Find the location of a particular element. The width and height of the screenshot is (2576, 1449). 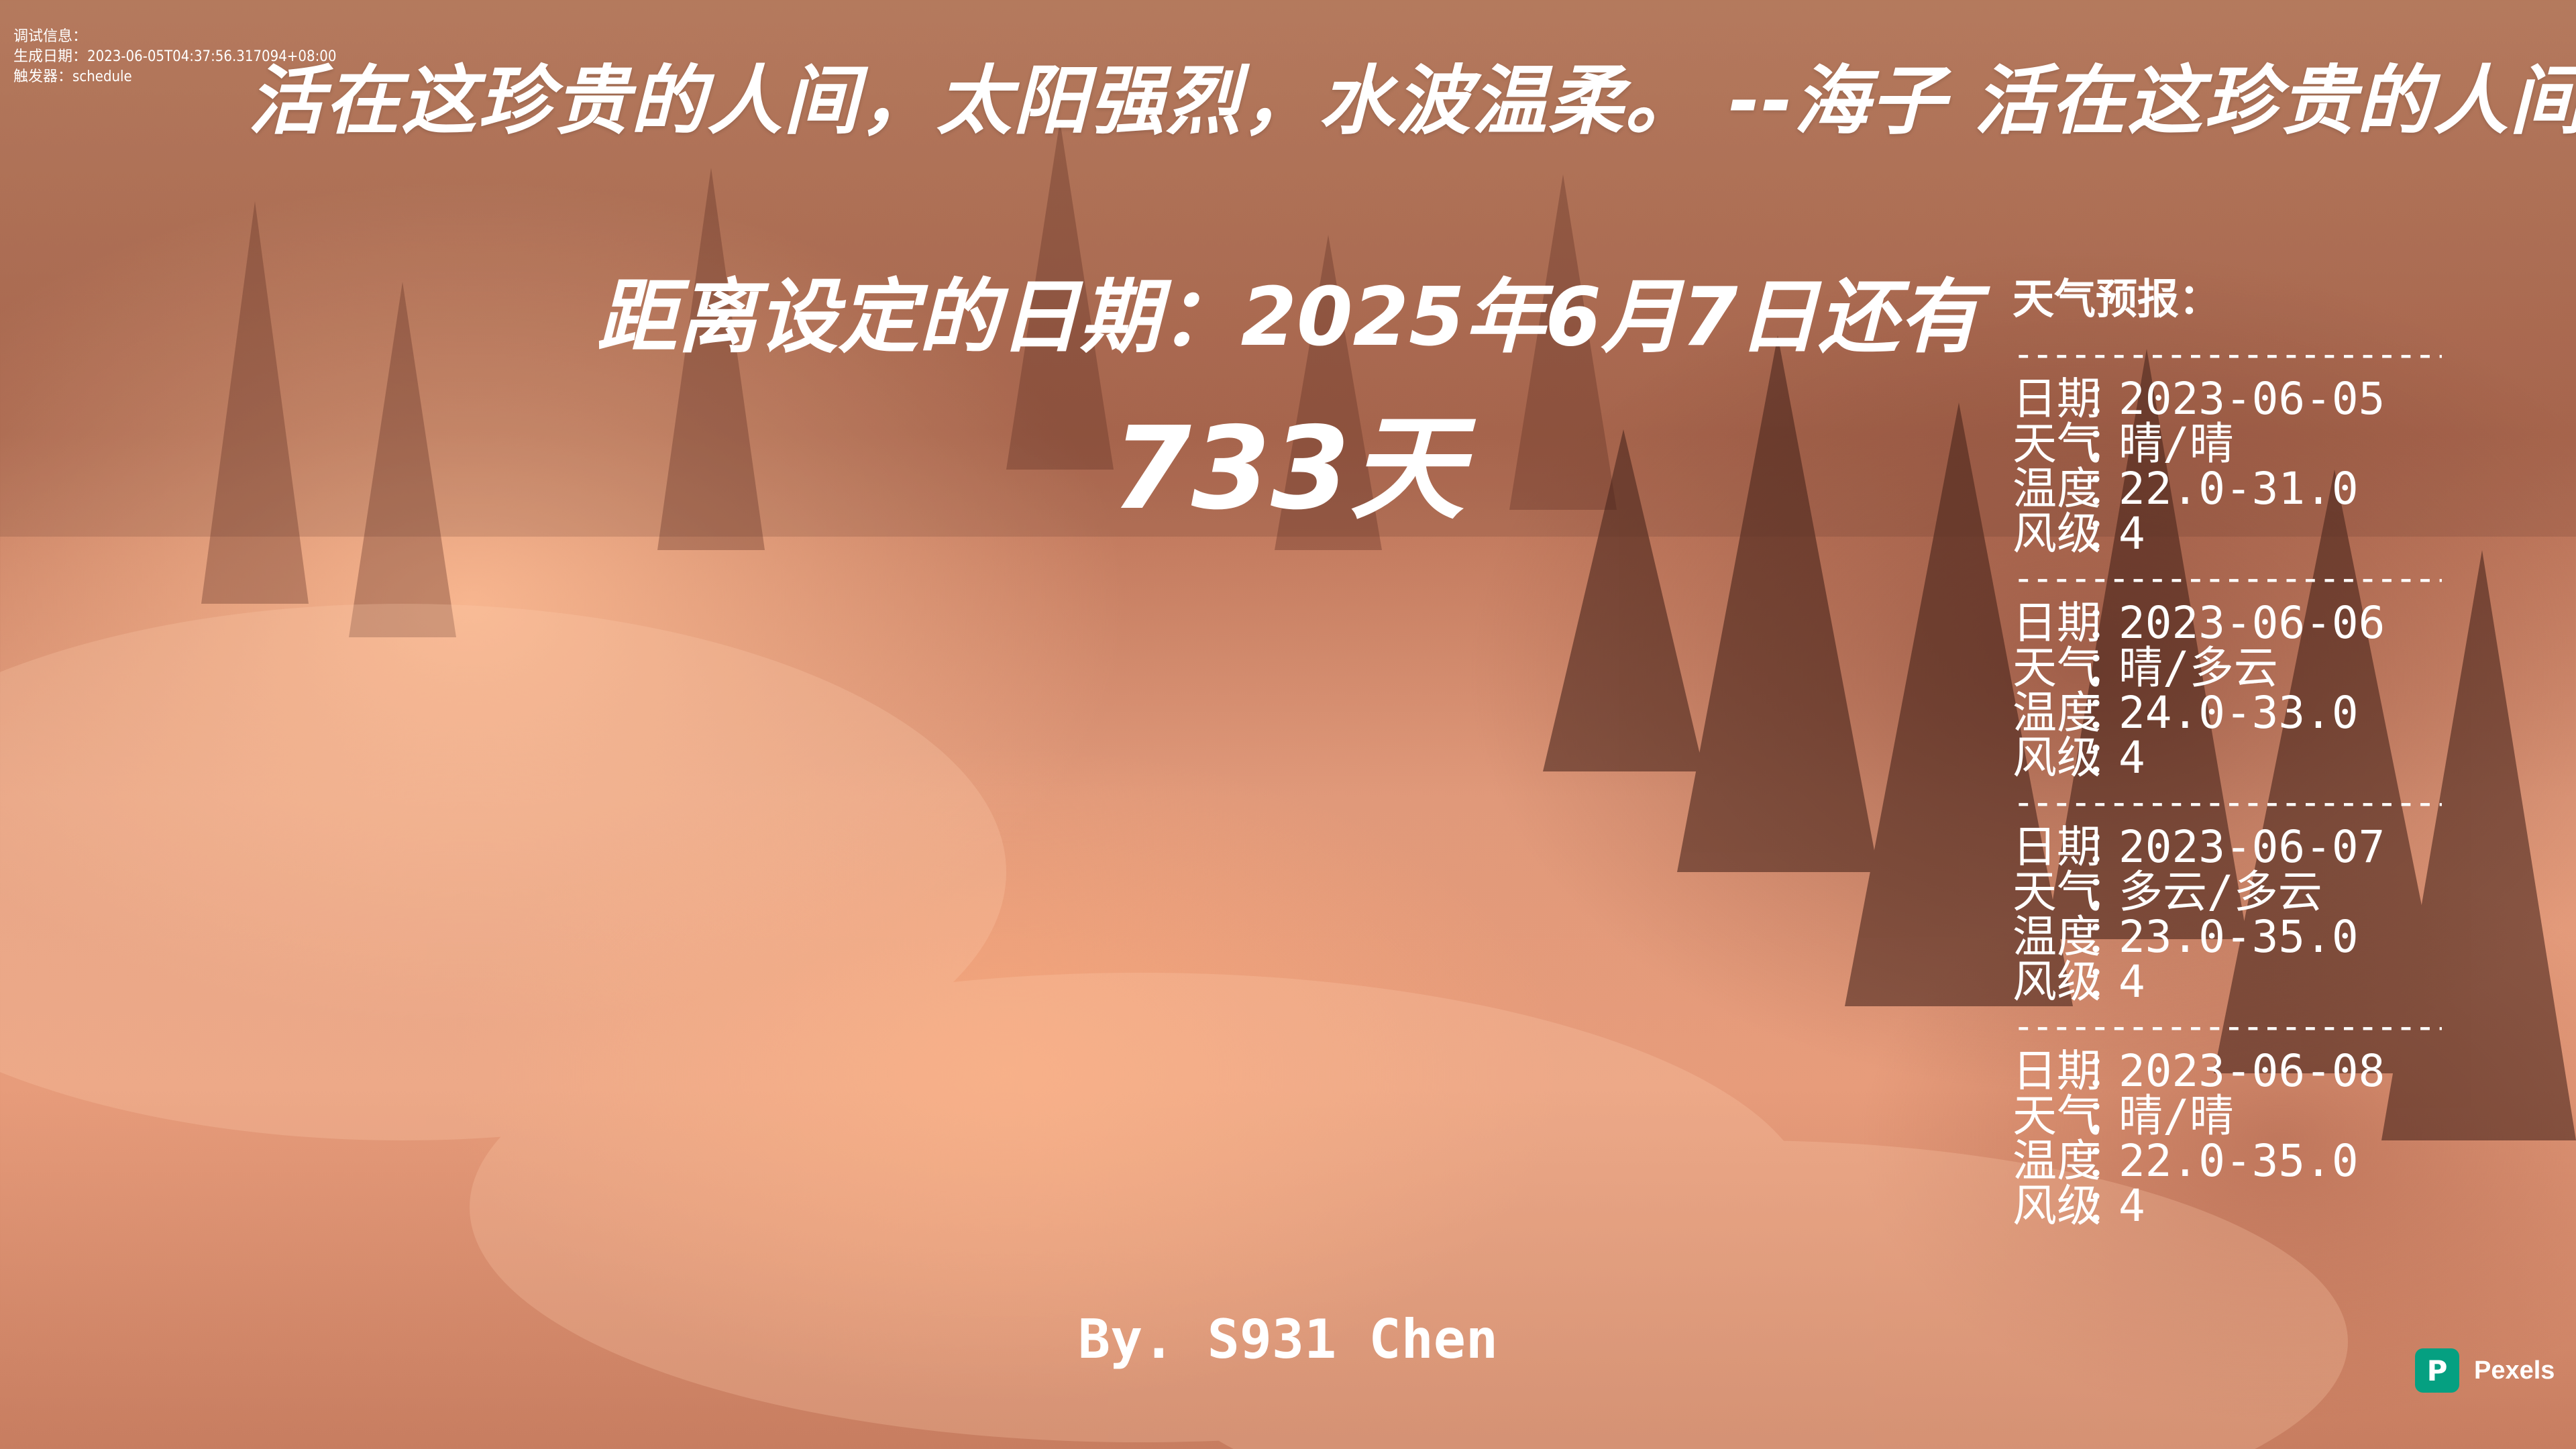

weather-temp-line: 温度：22.0-35.0 is located at coordinates (2247, 1160).